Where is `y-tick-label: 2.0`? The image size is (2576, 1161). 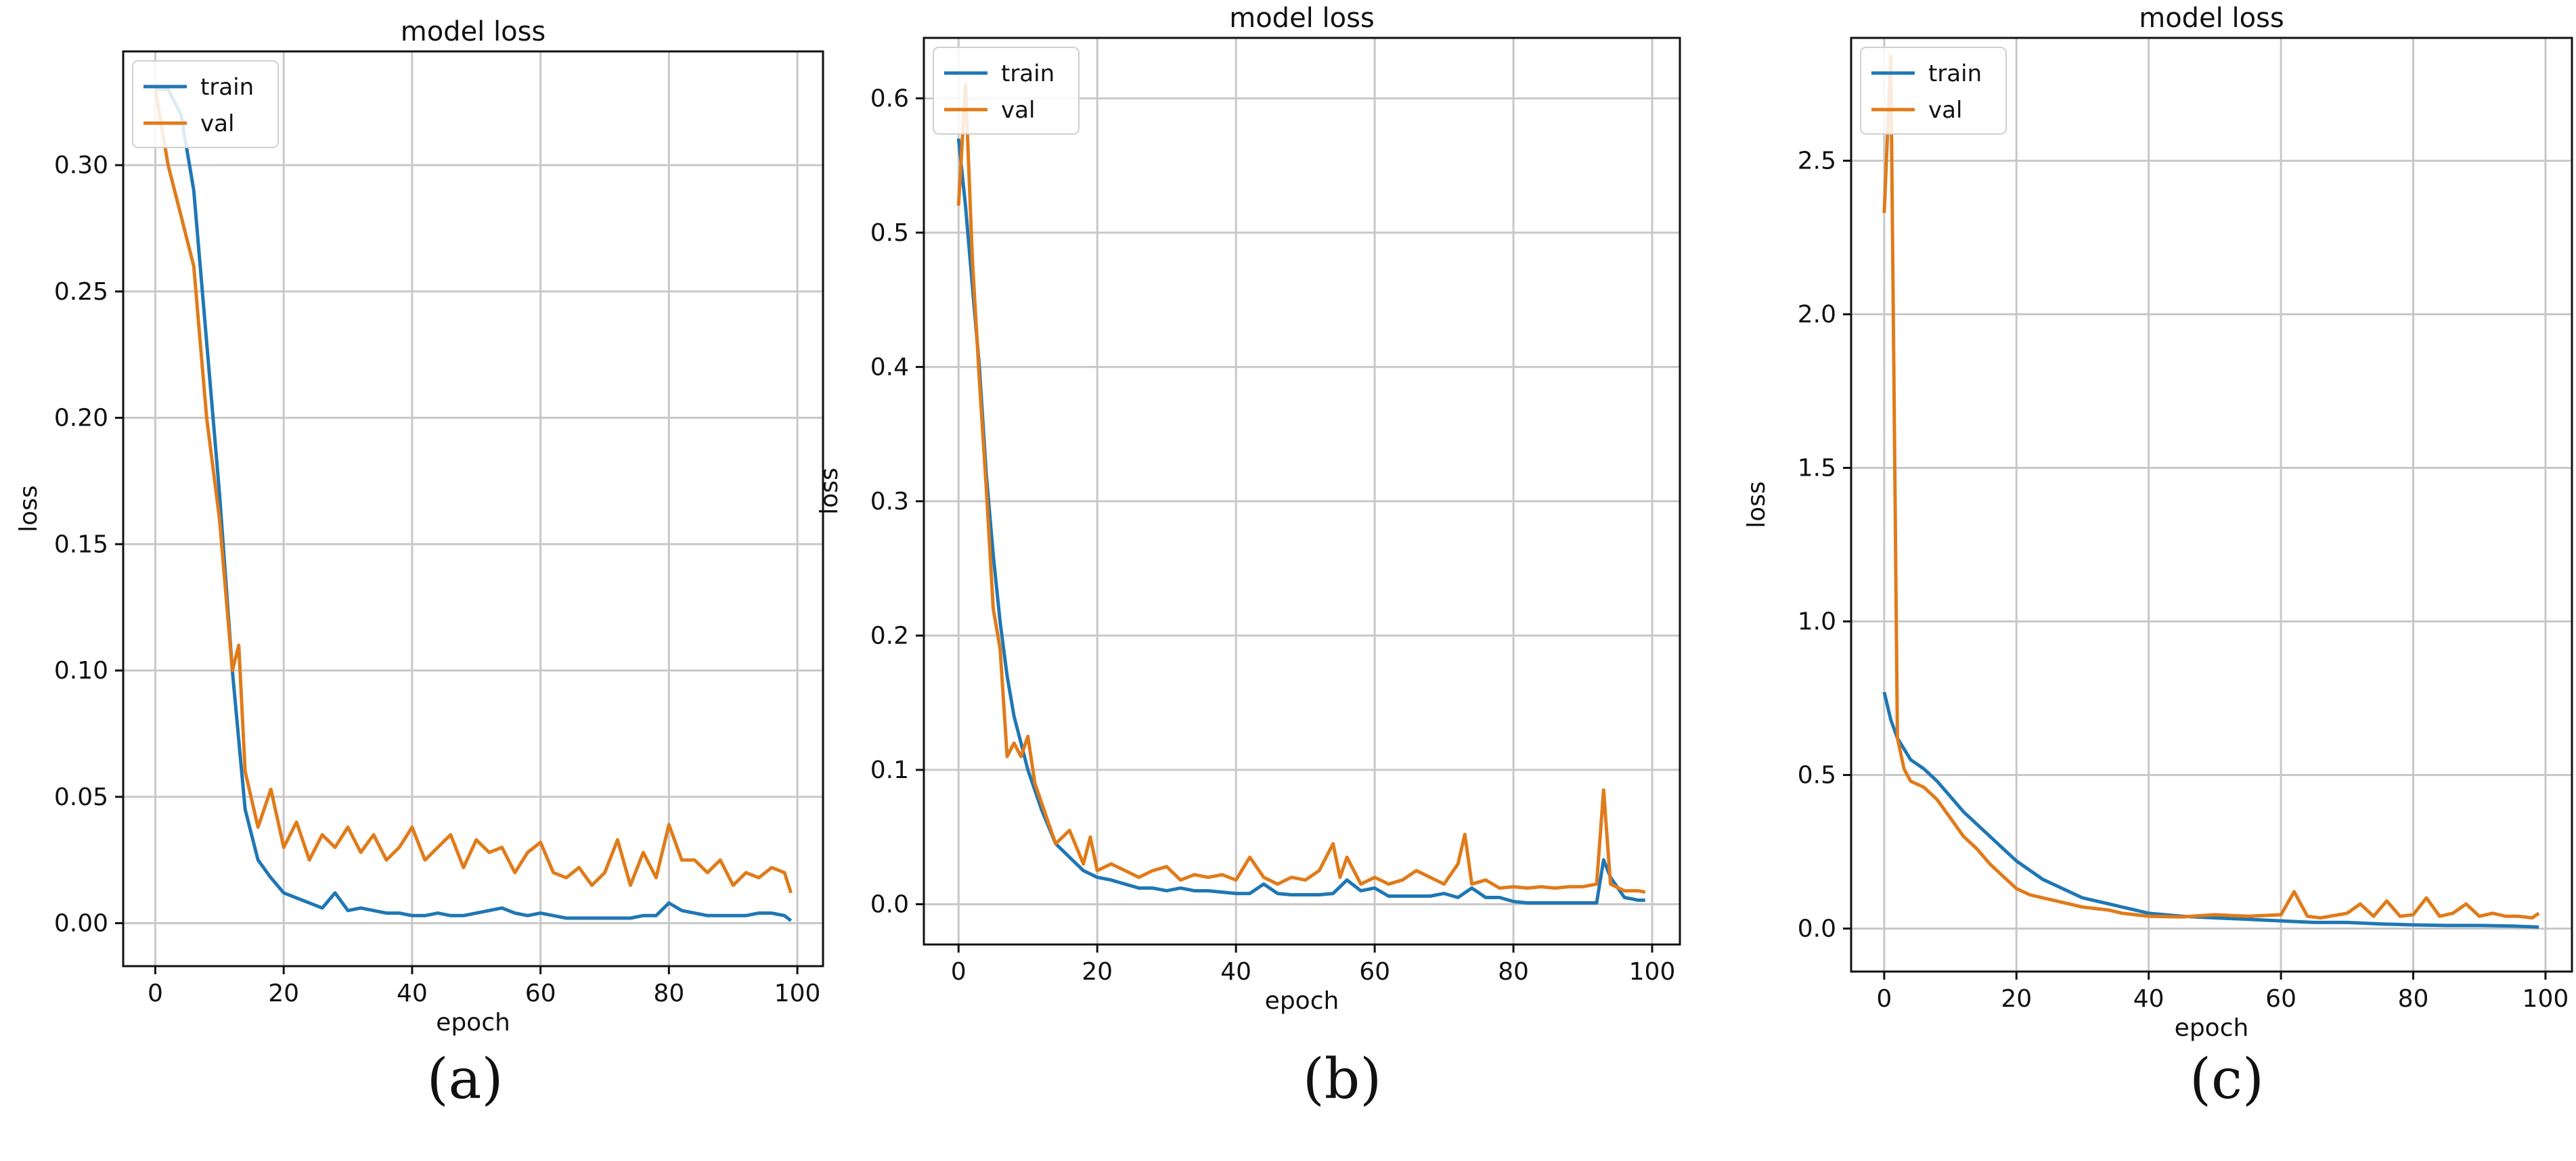 y-tick-label: 2.0 is located at coordinates (1817, 315).